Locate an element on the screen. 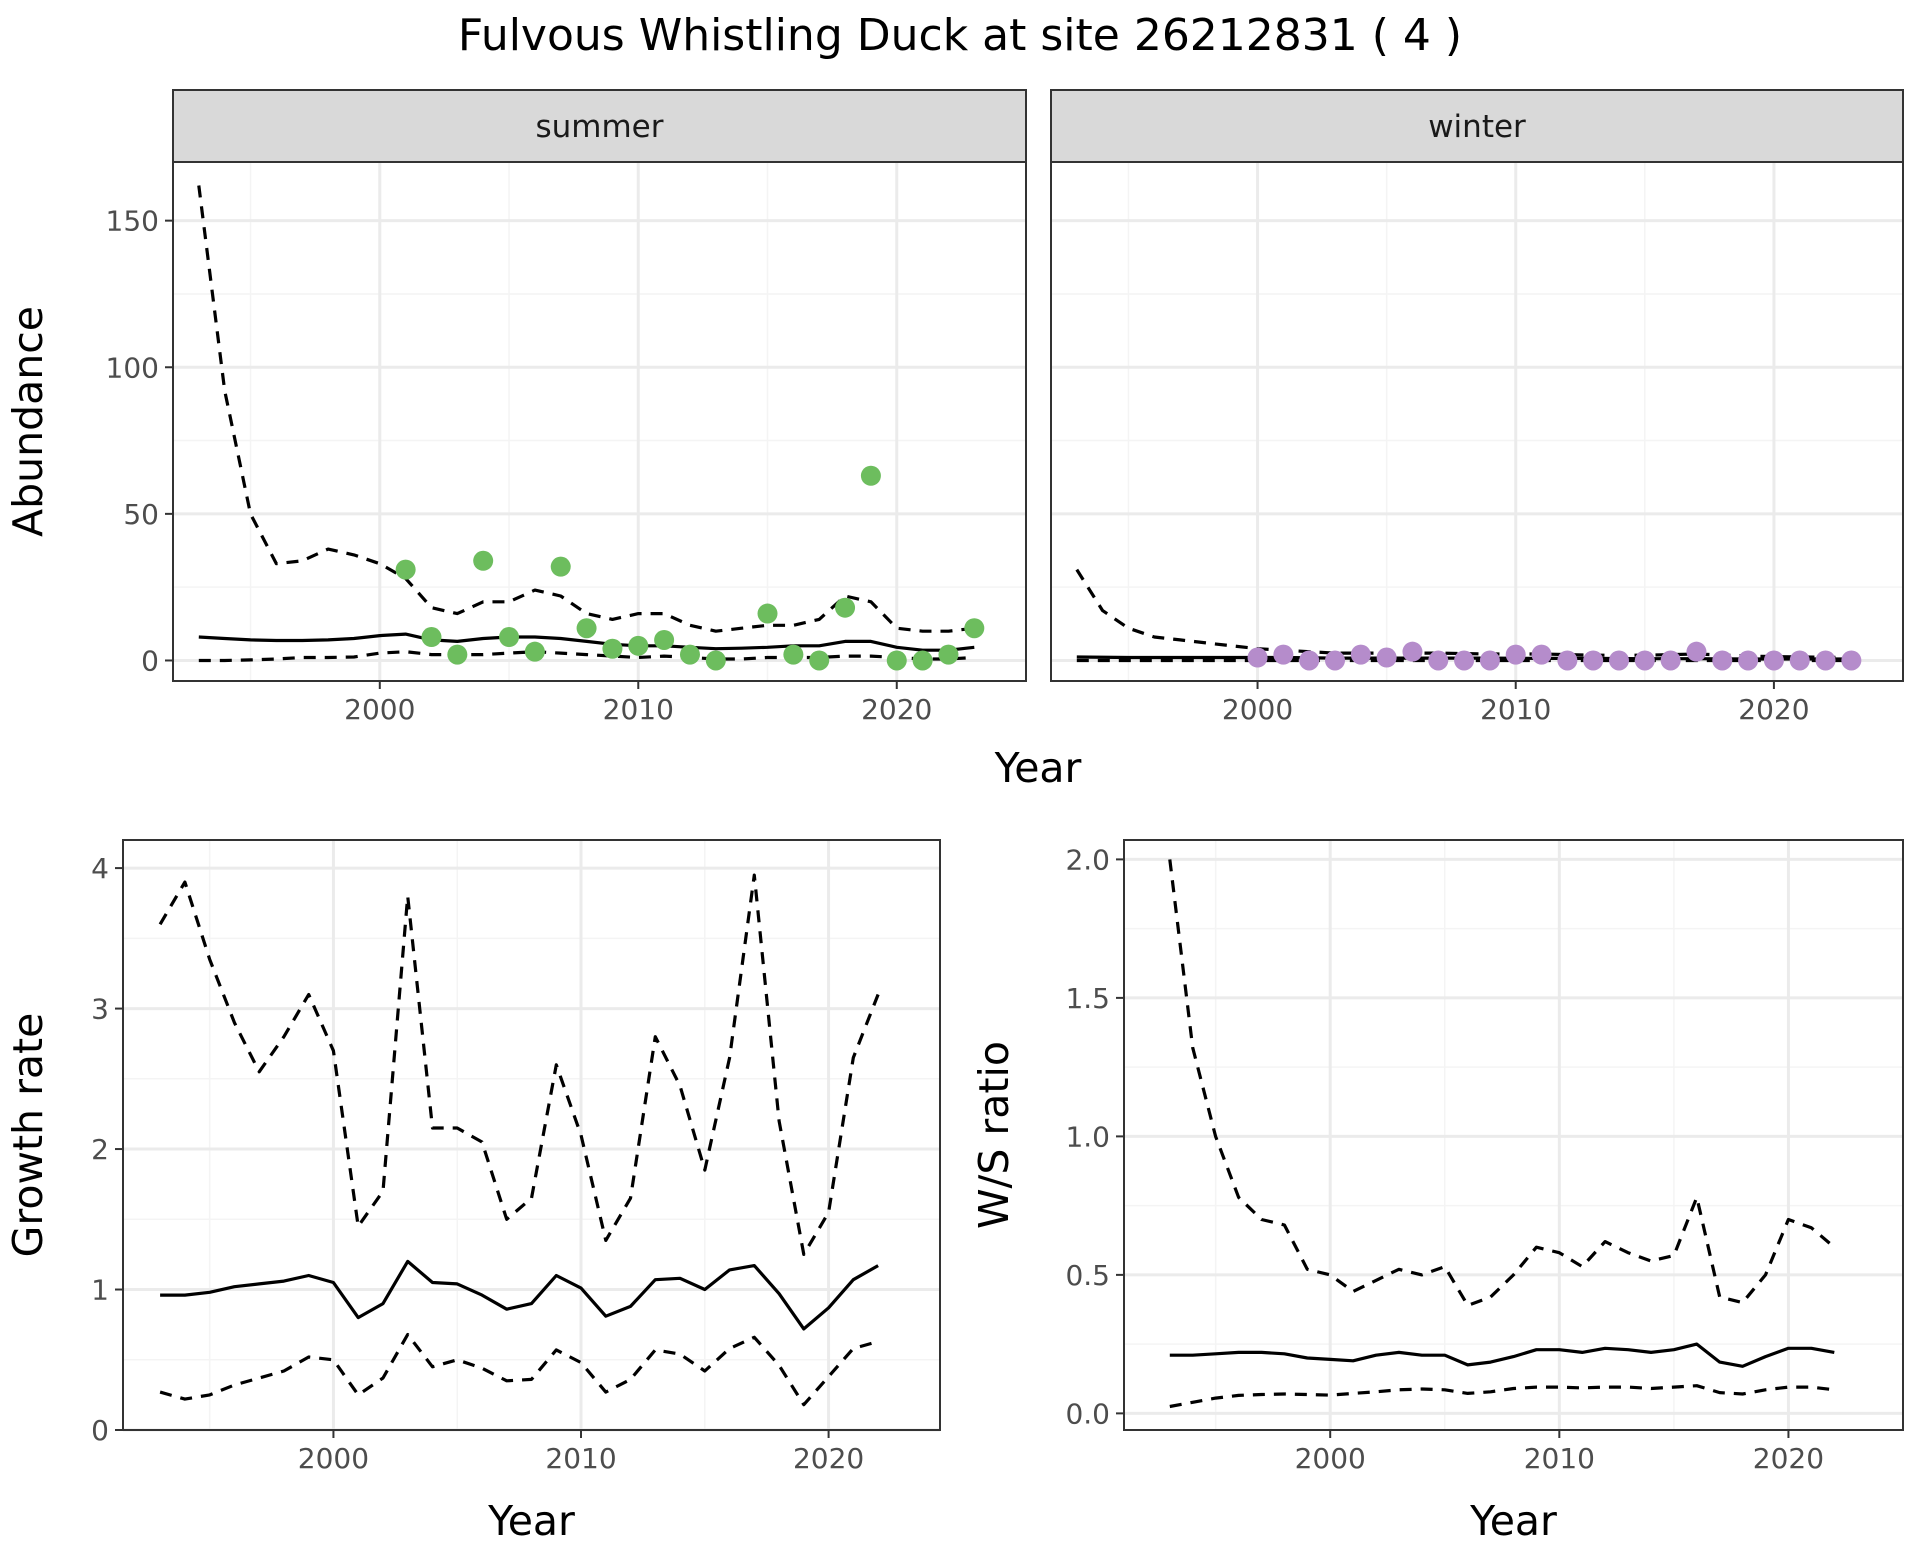 The image size is (1920, 1560). y-tick-label: 3 is located at coordinates (100, 1009).